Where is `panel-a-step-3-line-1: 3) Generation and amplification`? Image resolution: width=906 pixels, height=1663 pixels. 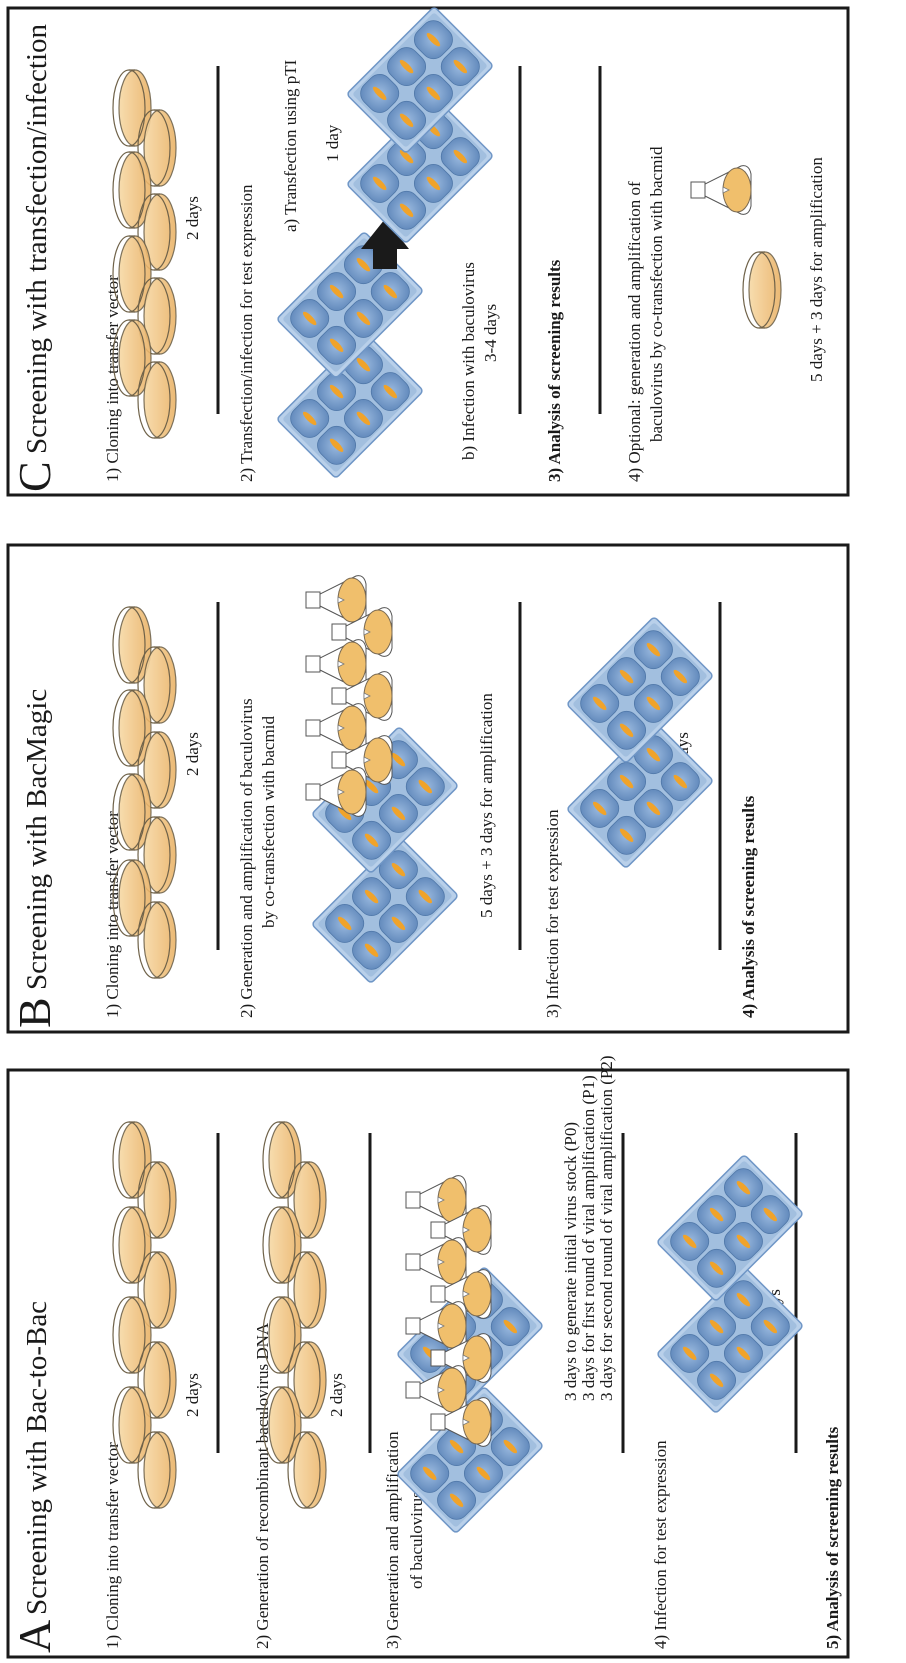 panel-a-step-3-line-1: 3) Generation and amplification is located at coordinates (392, 1540).